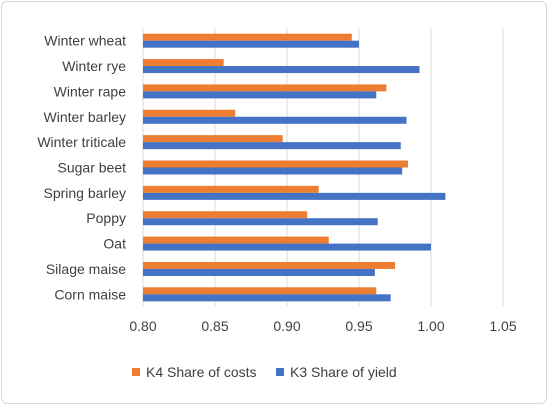  Describe the element at coordinates (86, 269) in the screenshot. I see `category-label: Silage maise` at that location.